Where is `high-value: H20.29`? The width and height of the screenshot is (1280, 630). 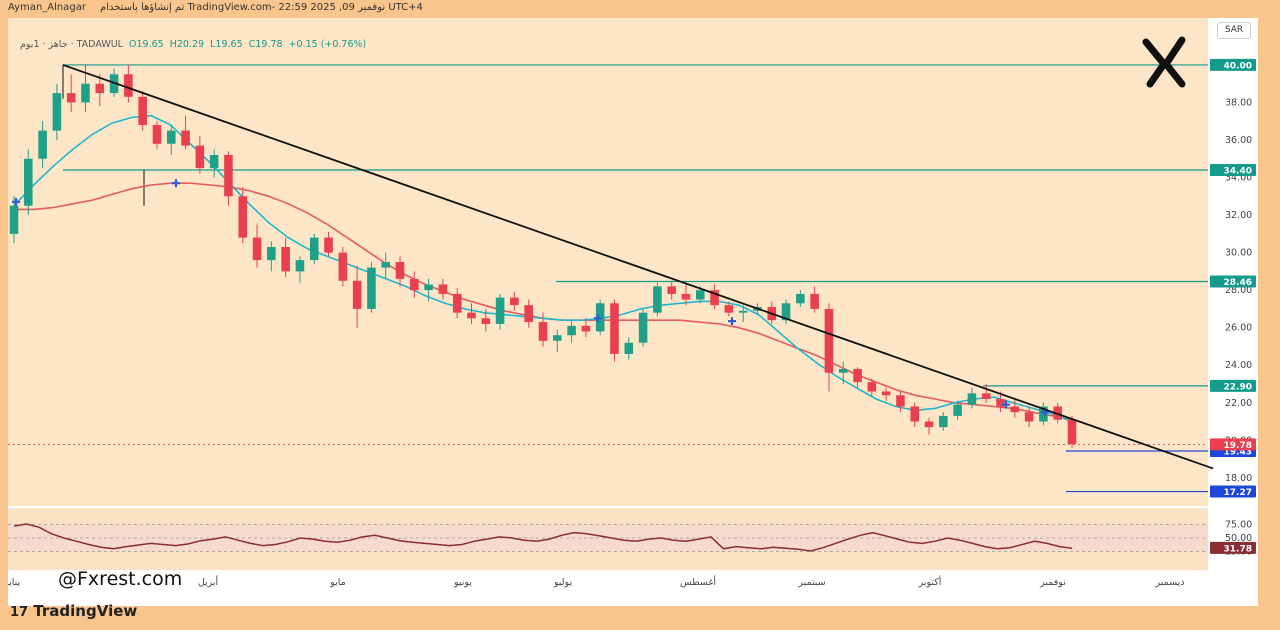
high-value: H20.29 is located at coordinates (187, 44).